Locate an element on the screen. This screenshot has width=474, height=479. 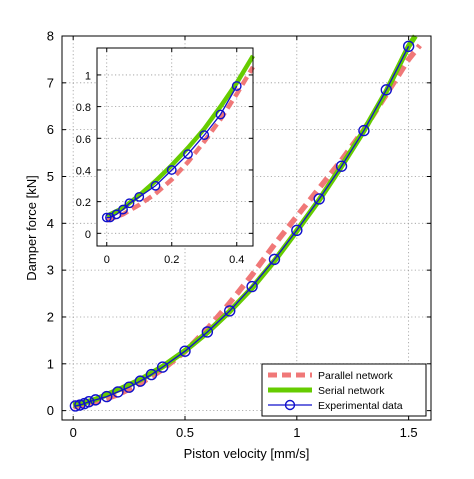
y-tick-label: 8 is located at coordinates (50, 36).